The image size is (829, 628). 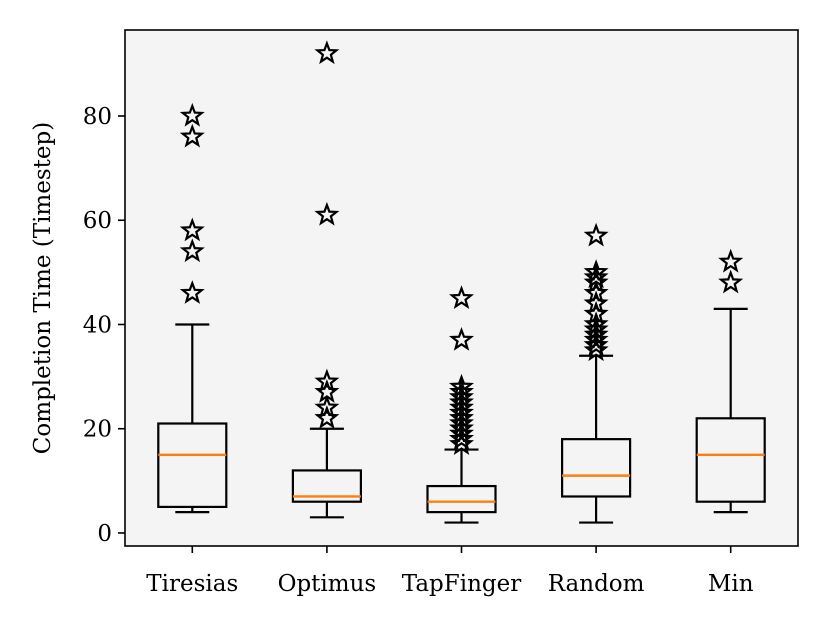 What do you see at coordinates (461, 584) in the screenshot?
I see `x-tick-label: TapFinger` at bounding box center [461, 584].